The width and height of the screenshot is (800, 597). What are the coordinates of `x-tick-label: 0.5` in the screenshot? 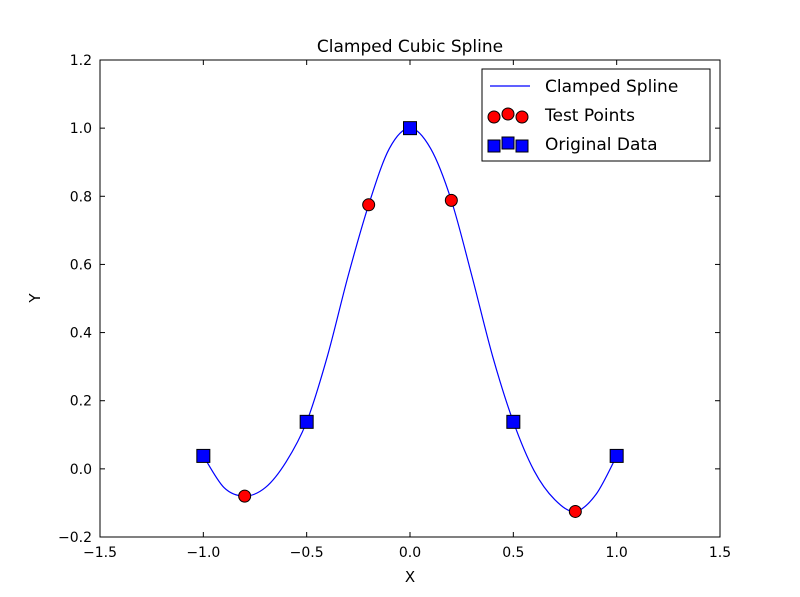 It's located at (513, 553).